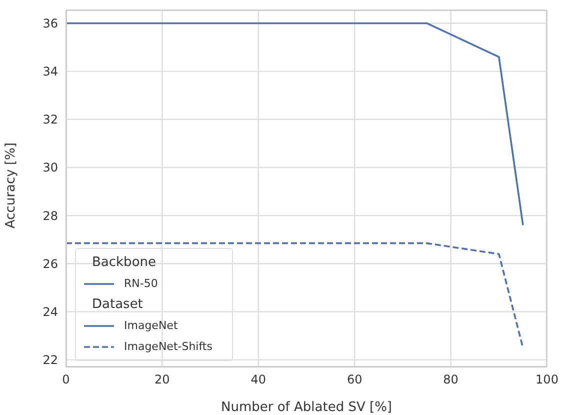 This screenshot has width=570, height=415. What do you see at coordinates (168, 347) in the screenshot?
I see `legend-label: ImageNet-Shifts` at bounding box center [168, 347].